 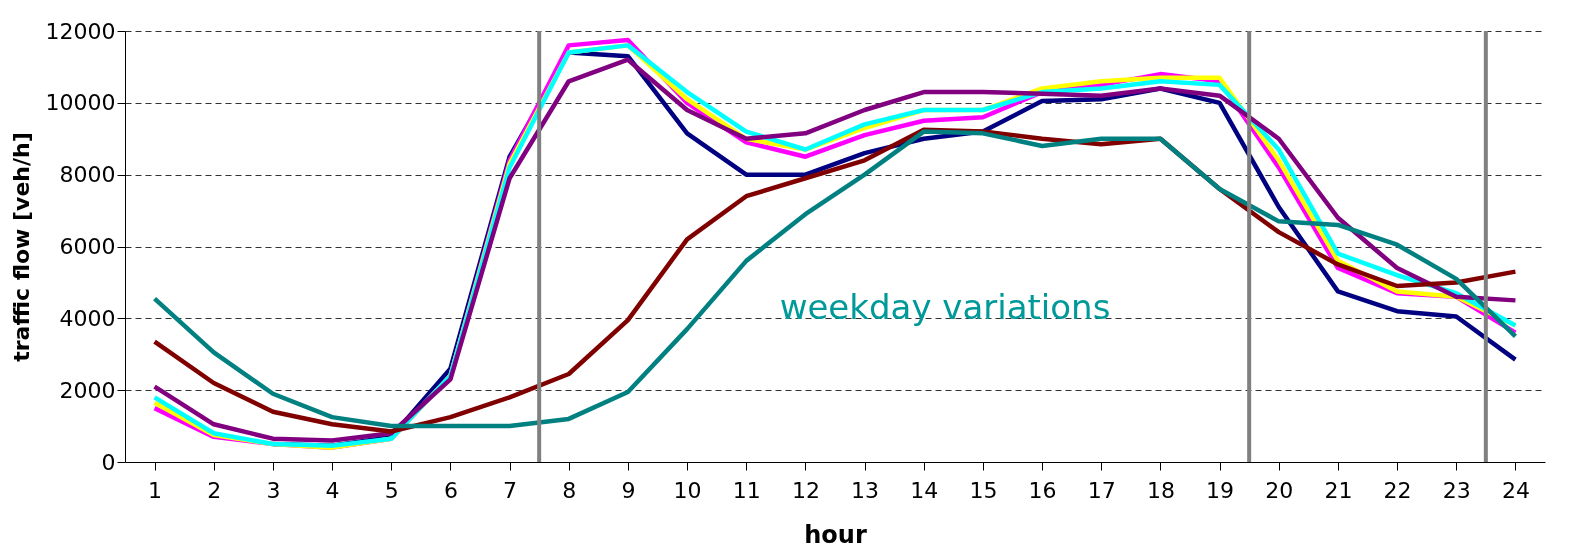 What do you see at coordinates (332, 490) in the screenshot?
I see `x-tick-label: 4` at bounding box center [332, 490].